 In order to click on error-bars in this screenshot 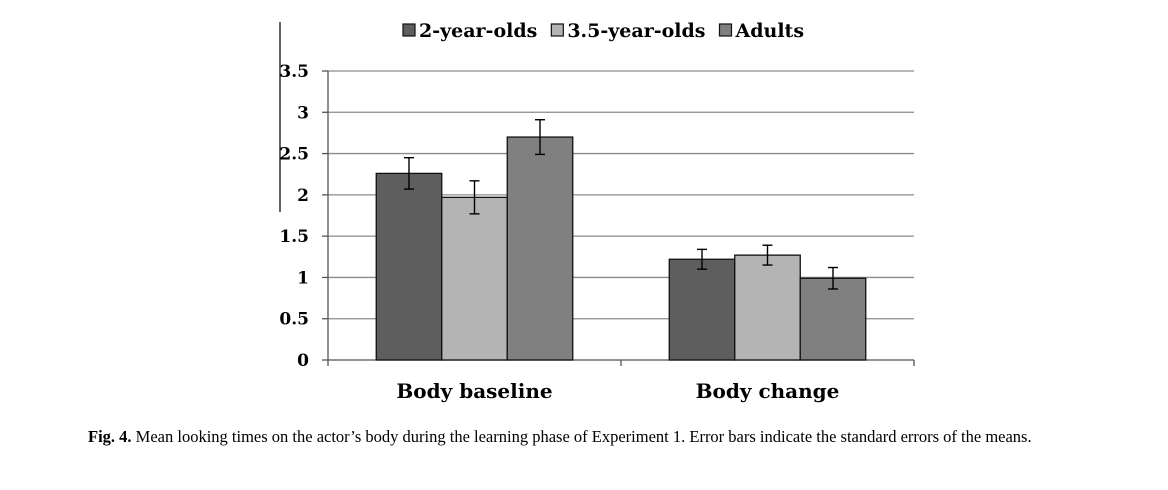, I will do `click(621, 204)`.